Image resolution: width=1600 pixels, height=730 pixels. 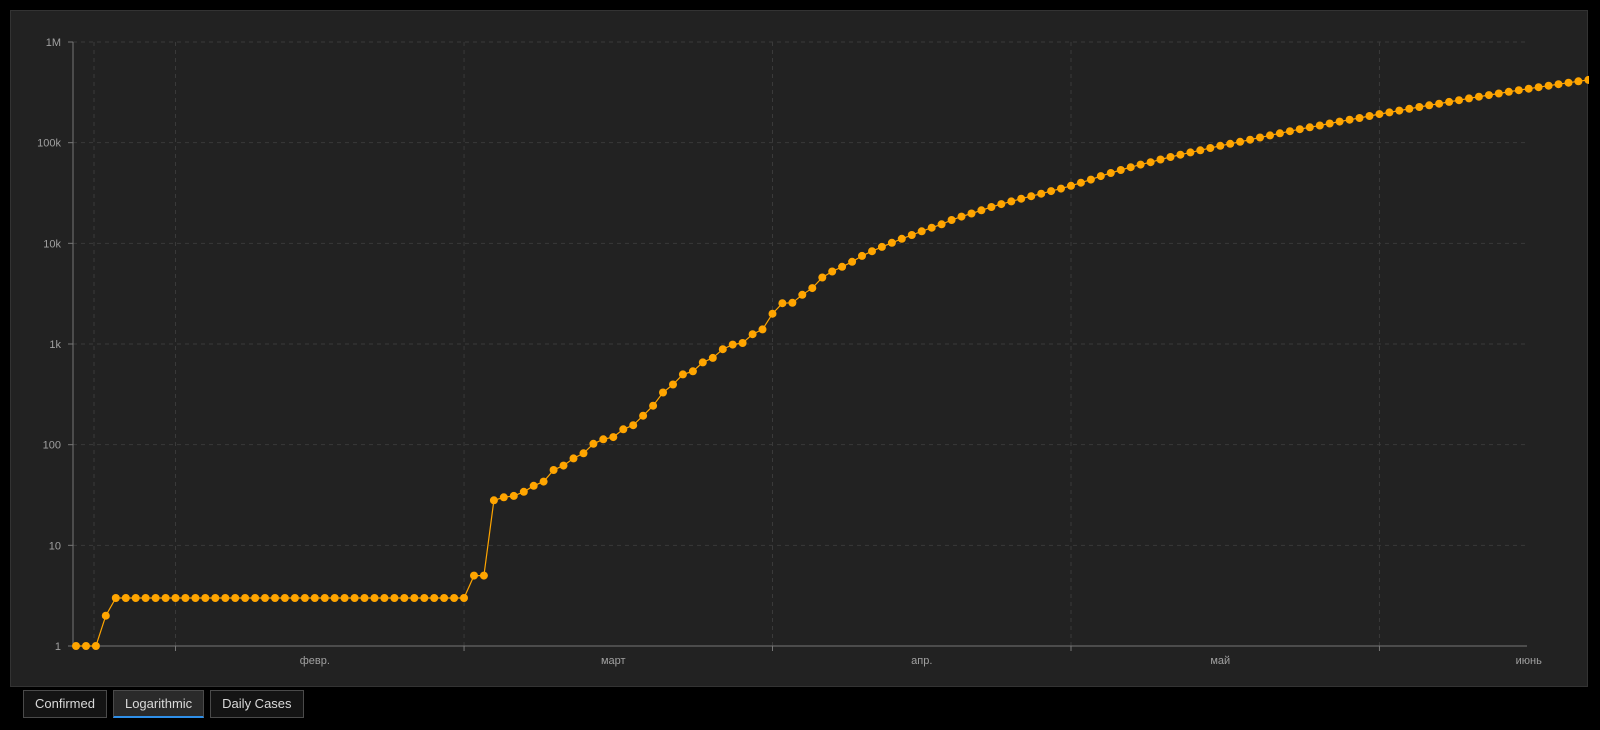 I want to click on tab-logarithmic: Logarithmic, so click(x=158, y=704).